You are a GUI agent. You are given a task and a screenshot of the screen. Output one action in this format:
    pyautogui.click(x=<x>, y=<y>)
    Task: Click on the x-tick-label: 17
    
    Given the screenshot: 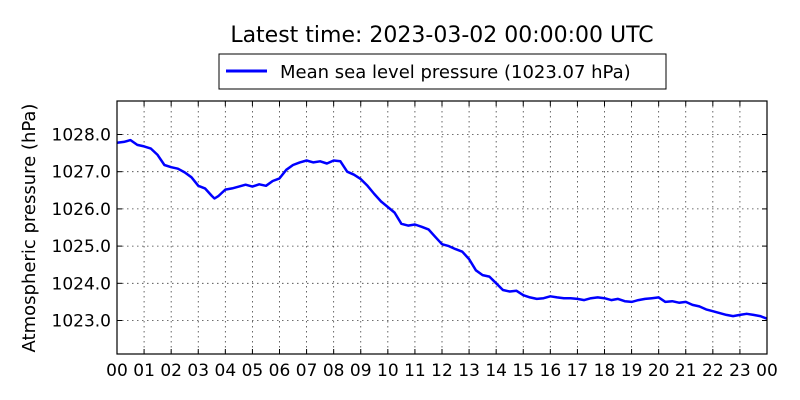 What is the action you would take?
    pyautogui.click(x=578, y=371)
    